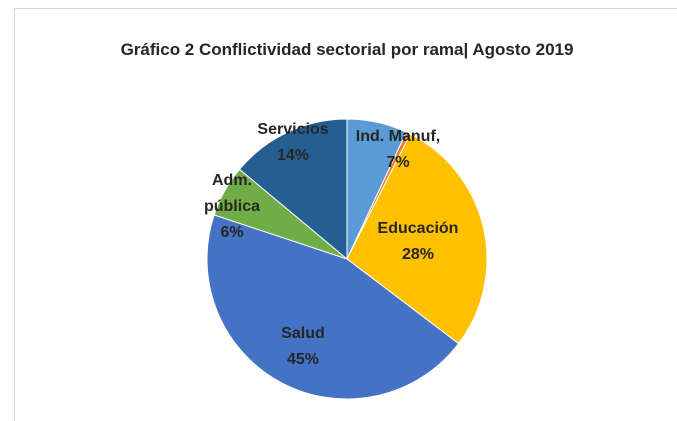 The width and height of the screenshot is (677, 421). Describe the element at coordinates (293, 129) in the screenshot. I see `category-label: Servicios` at that location.